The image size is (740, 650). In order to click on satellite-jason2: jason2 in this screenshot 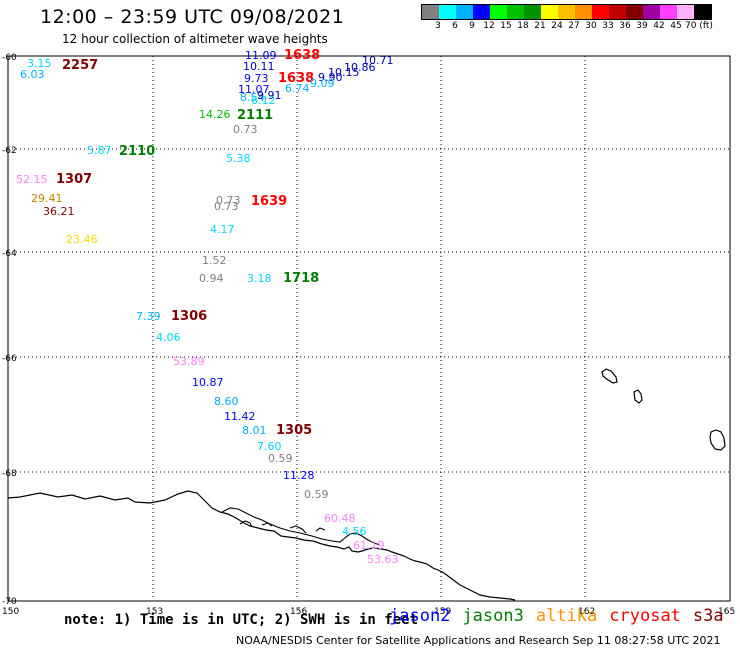, I will do `click(420, 616)`.